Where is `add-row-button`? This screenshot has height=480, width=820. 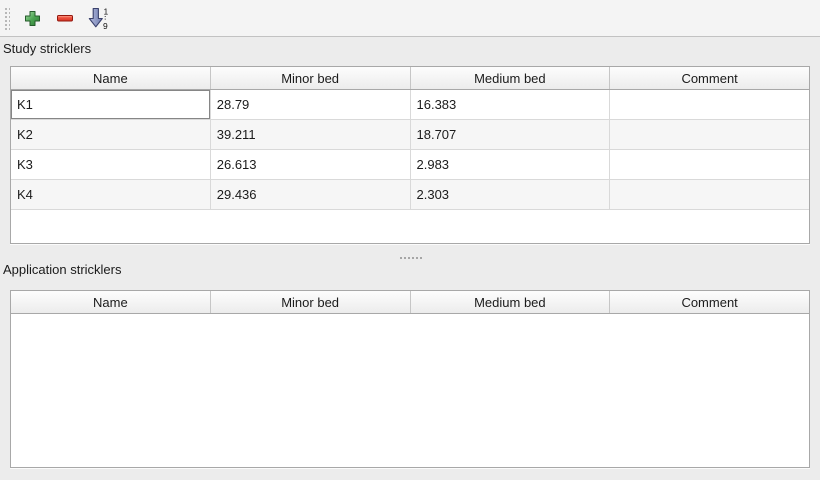 add-row-button is located at coordinates (32, 18).